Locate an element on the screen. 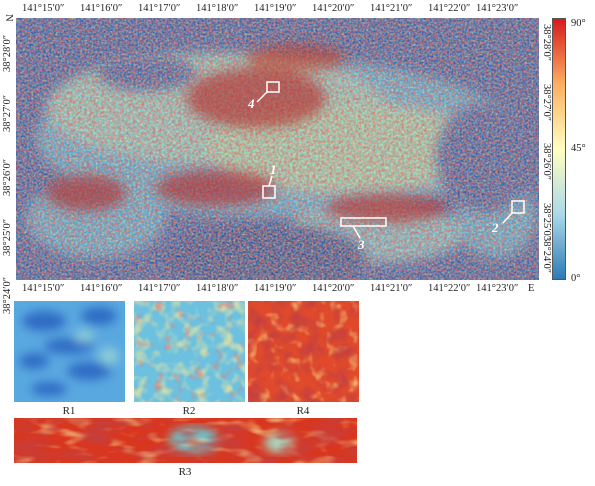  colorbar-min-label: 0° is located at coordinates (576, 278).